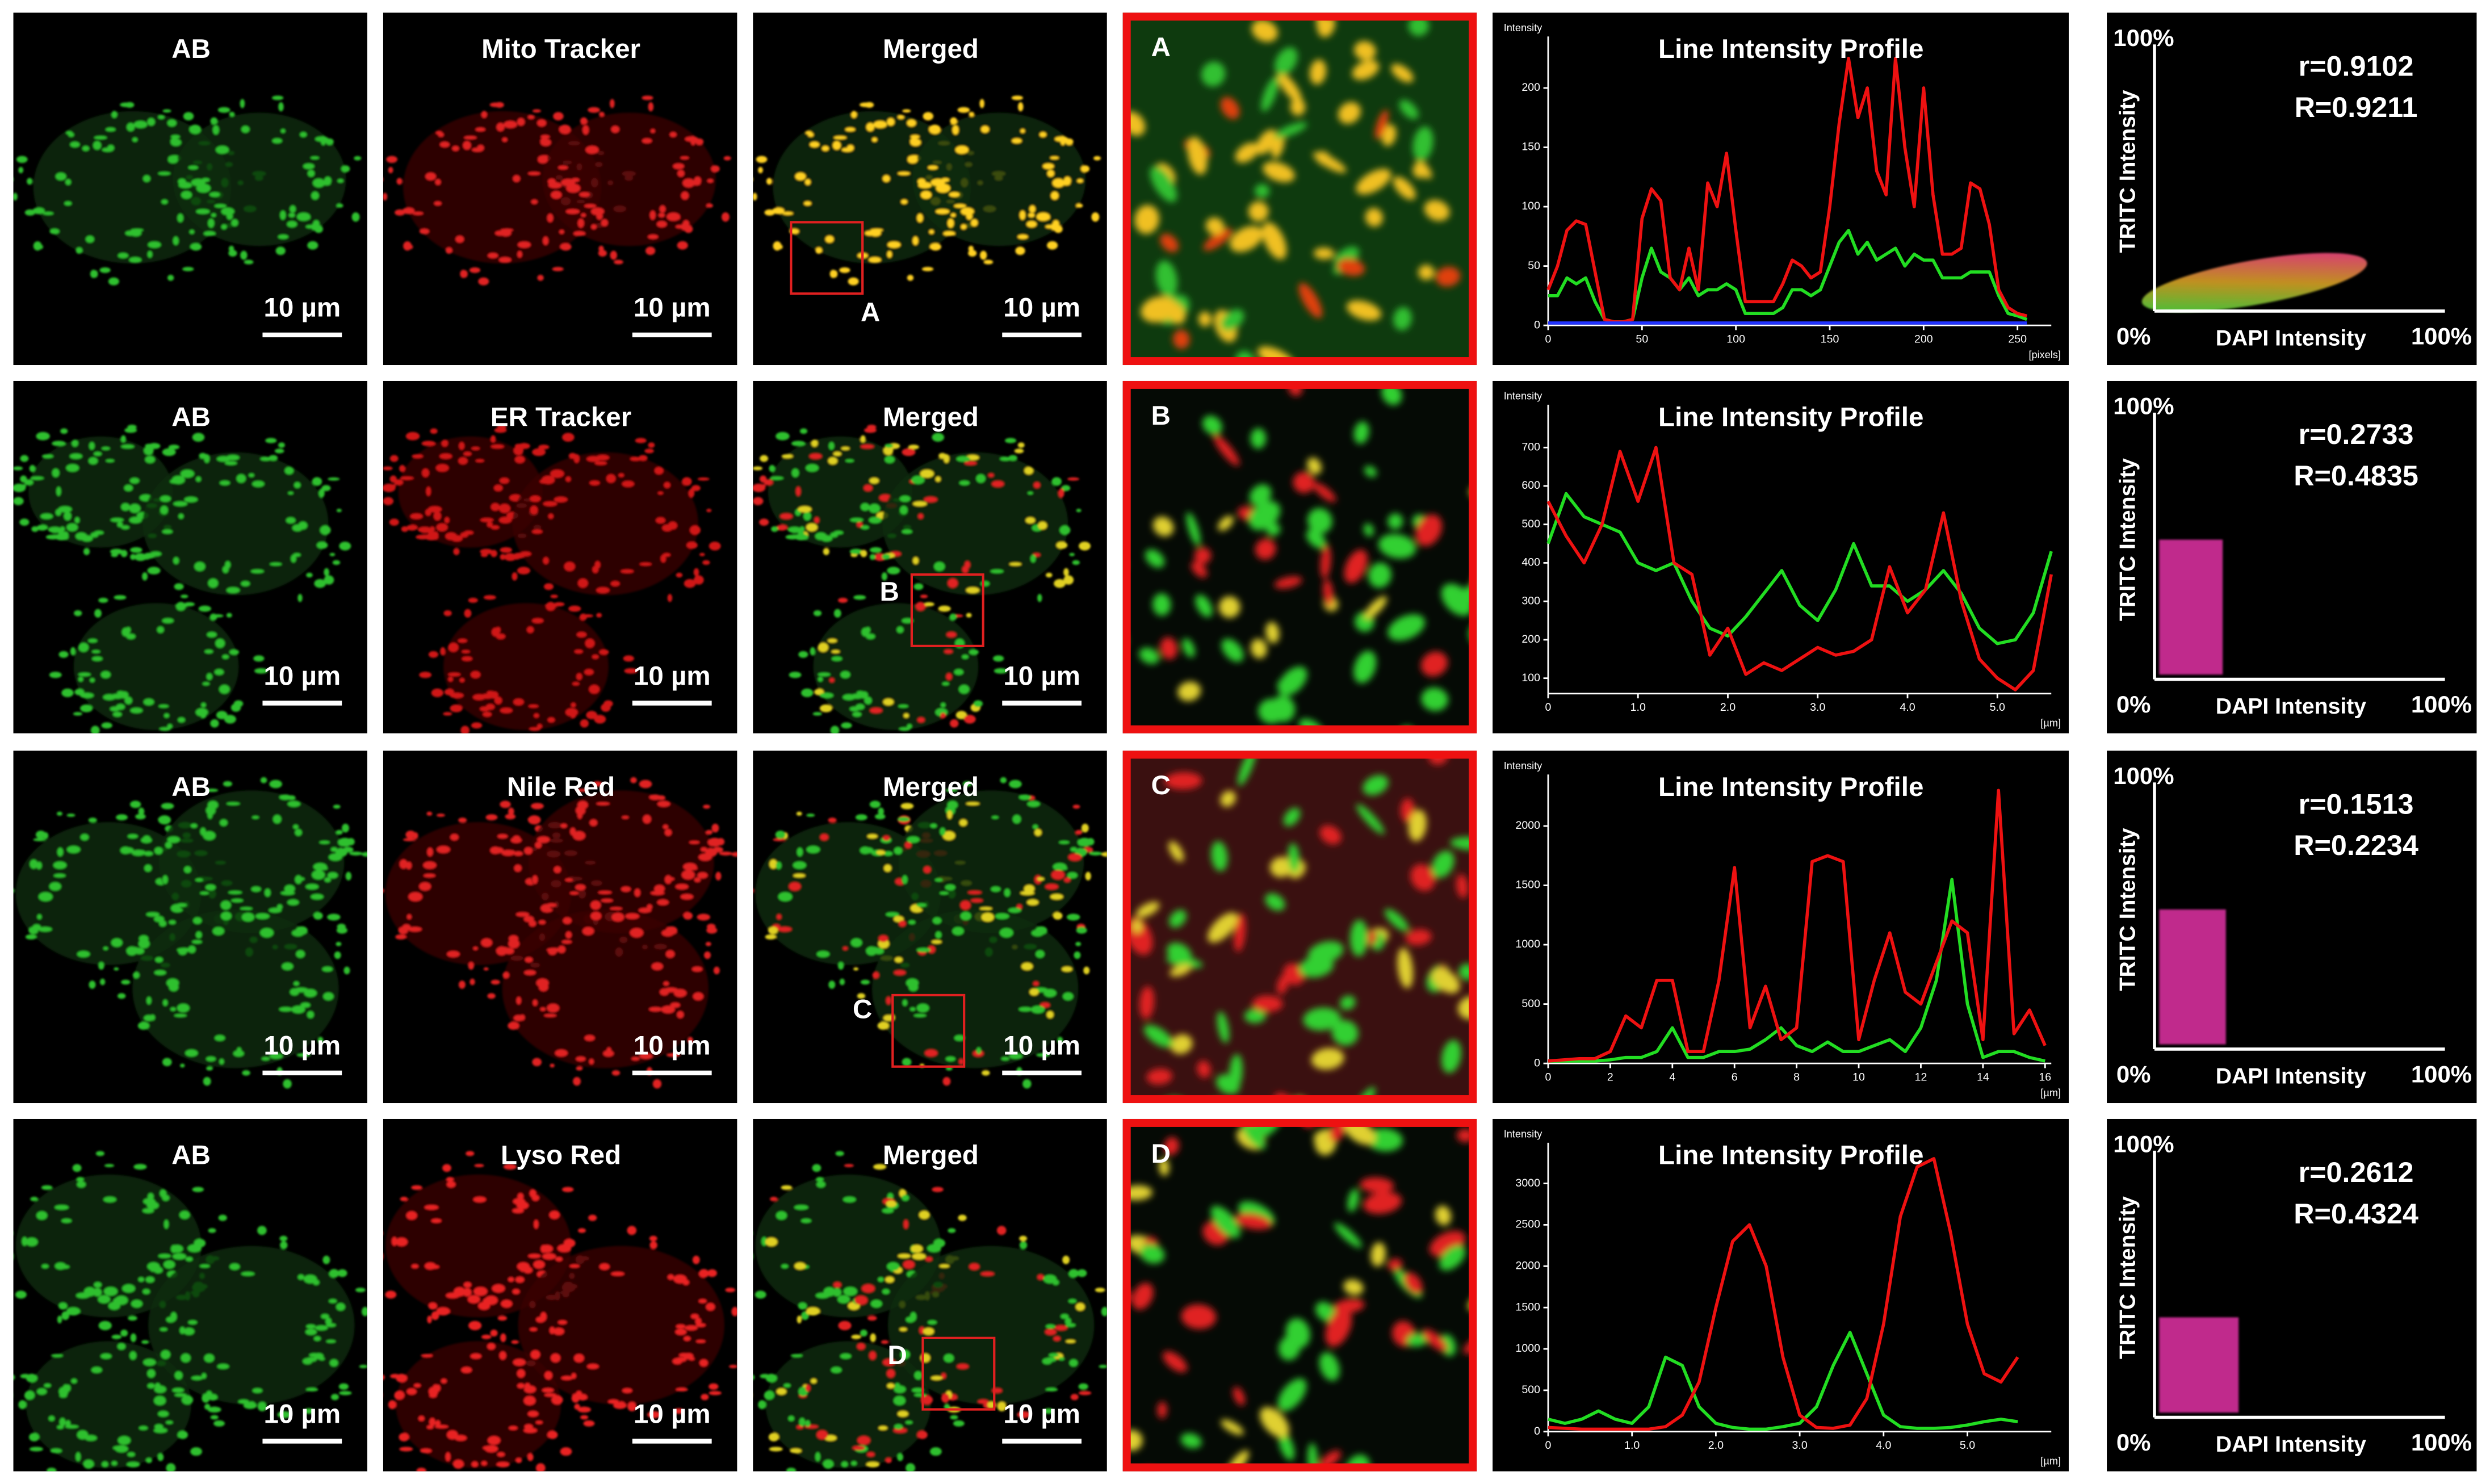 The height and width of the screenshot is (1484, 2490). I want to click on y-tick-label: 500, so click(1530, 524).